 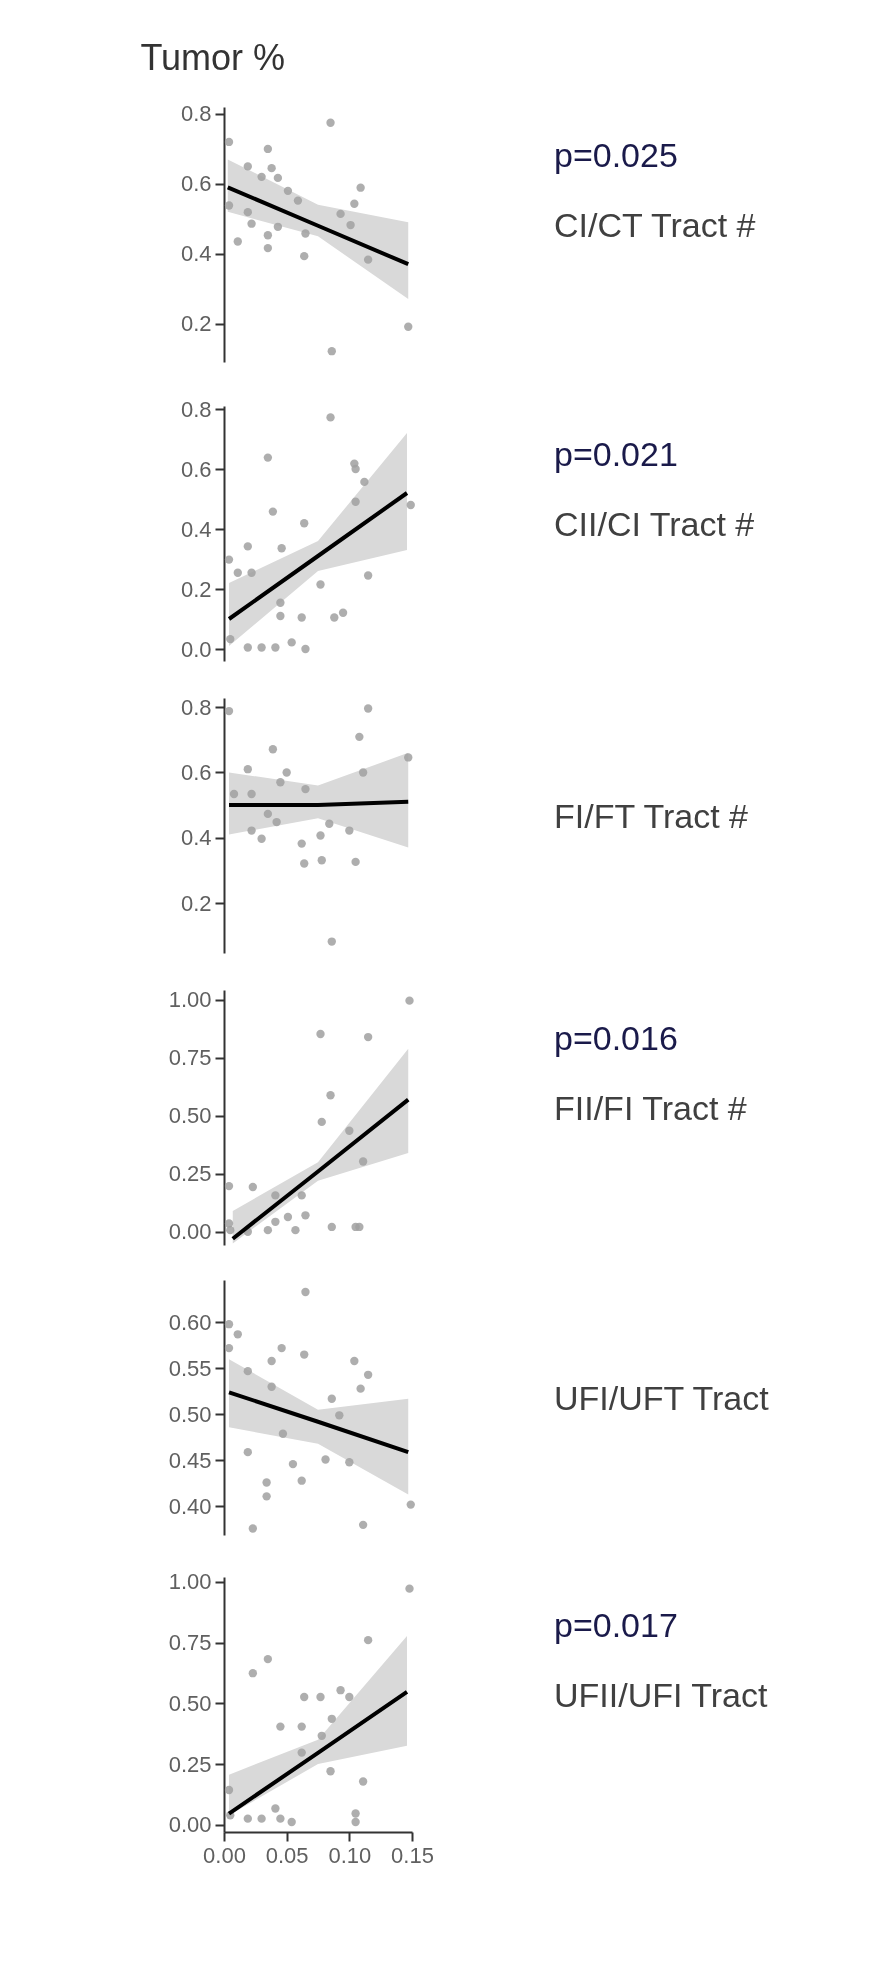 I want to click on y-tick-label: 0.60, so click(x=190, y=1322).